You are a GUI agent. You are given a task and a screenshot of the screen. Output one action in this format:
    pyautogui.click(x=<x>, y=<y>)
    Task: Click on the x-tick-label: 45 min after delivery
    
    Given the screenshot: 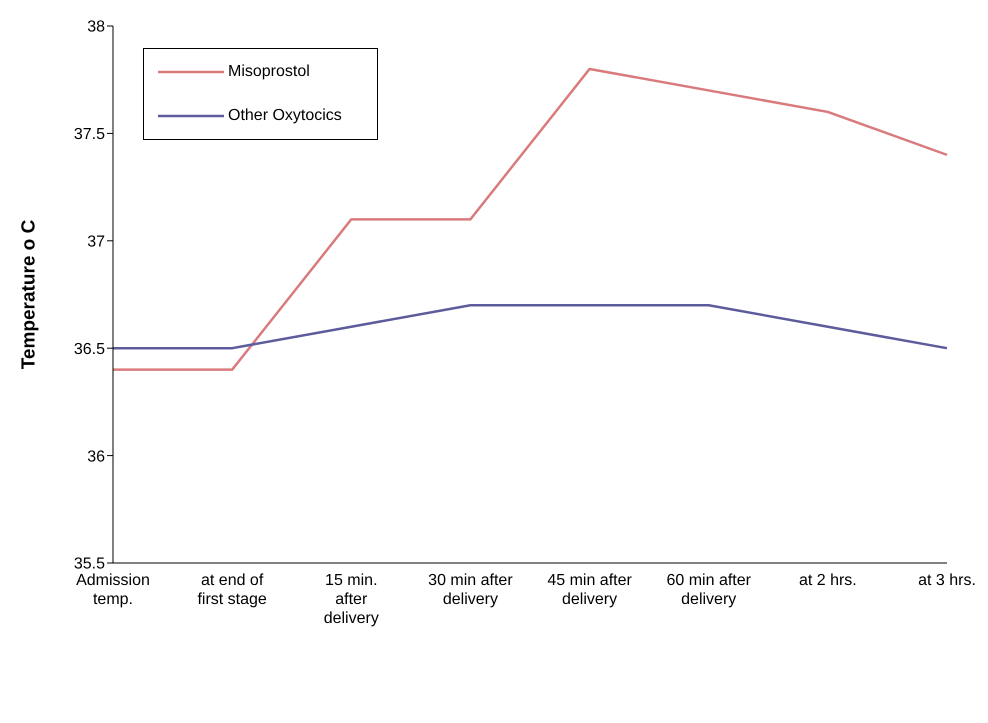 What is the action you would take?
    pyautogui.click(x=589, y=590)
    